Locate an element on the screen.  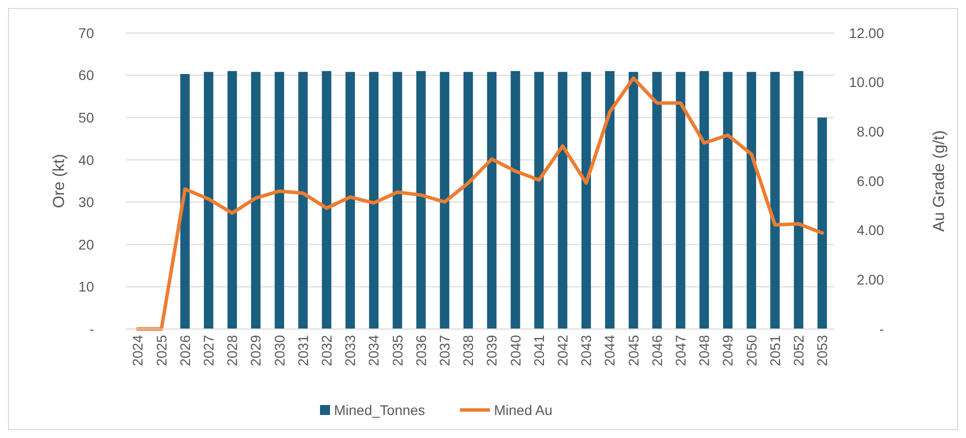
y2-tick-label: 6.00 is located at coordinates (870, 180).